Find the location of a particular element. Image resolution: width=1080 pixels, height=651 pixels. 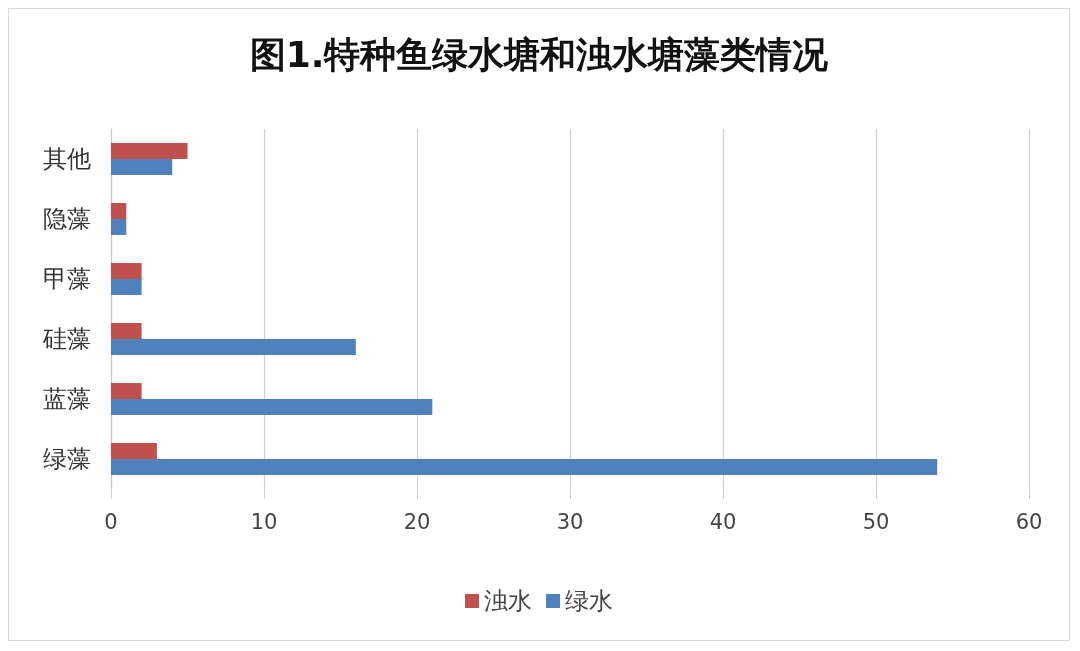

x-tick-label: 20 is located at coordinates (417, 521).